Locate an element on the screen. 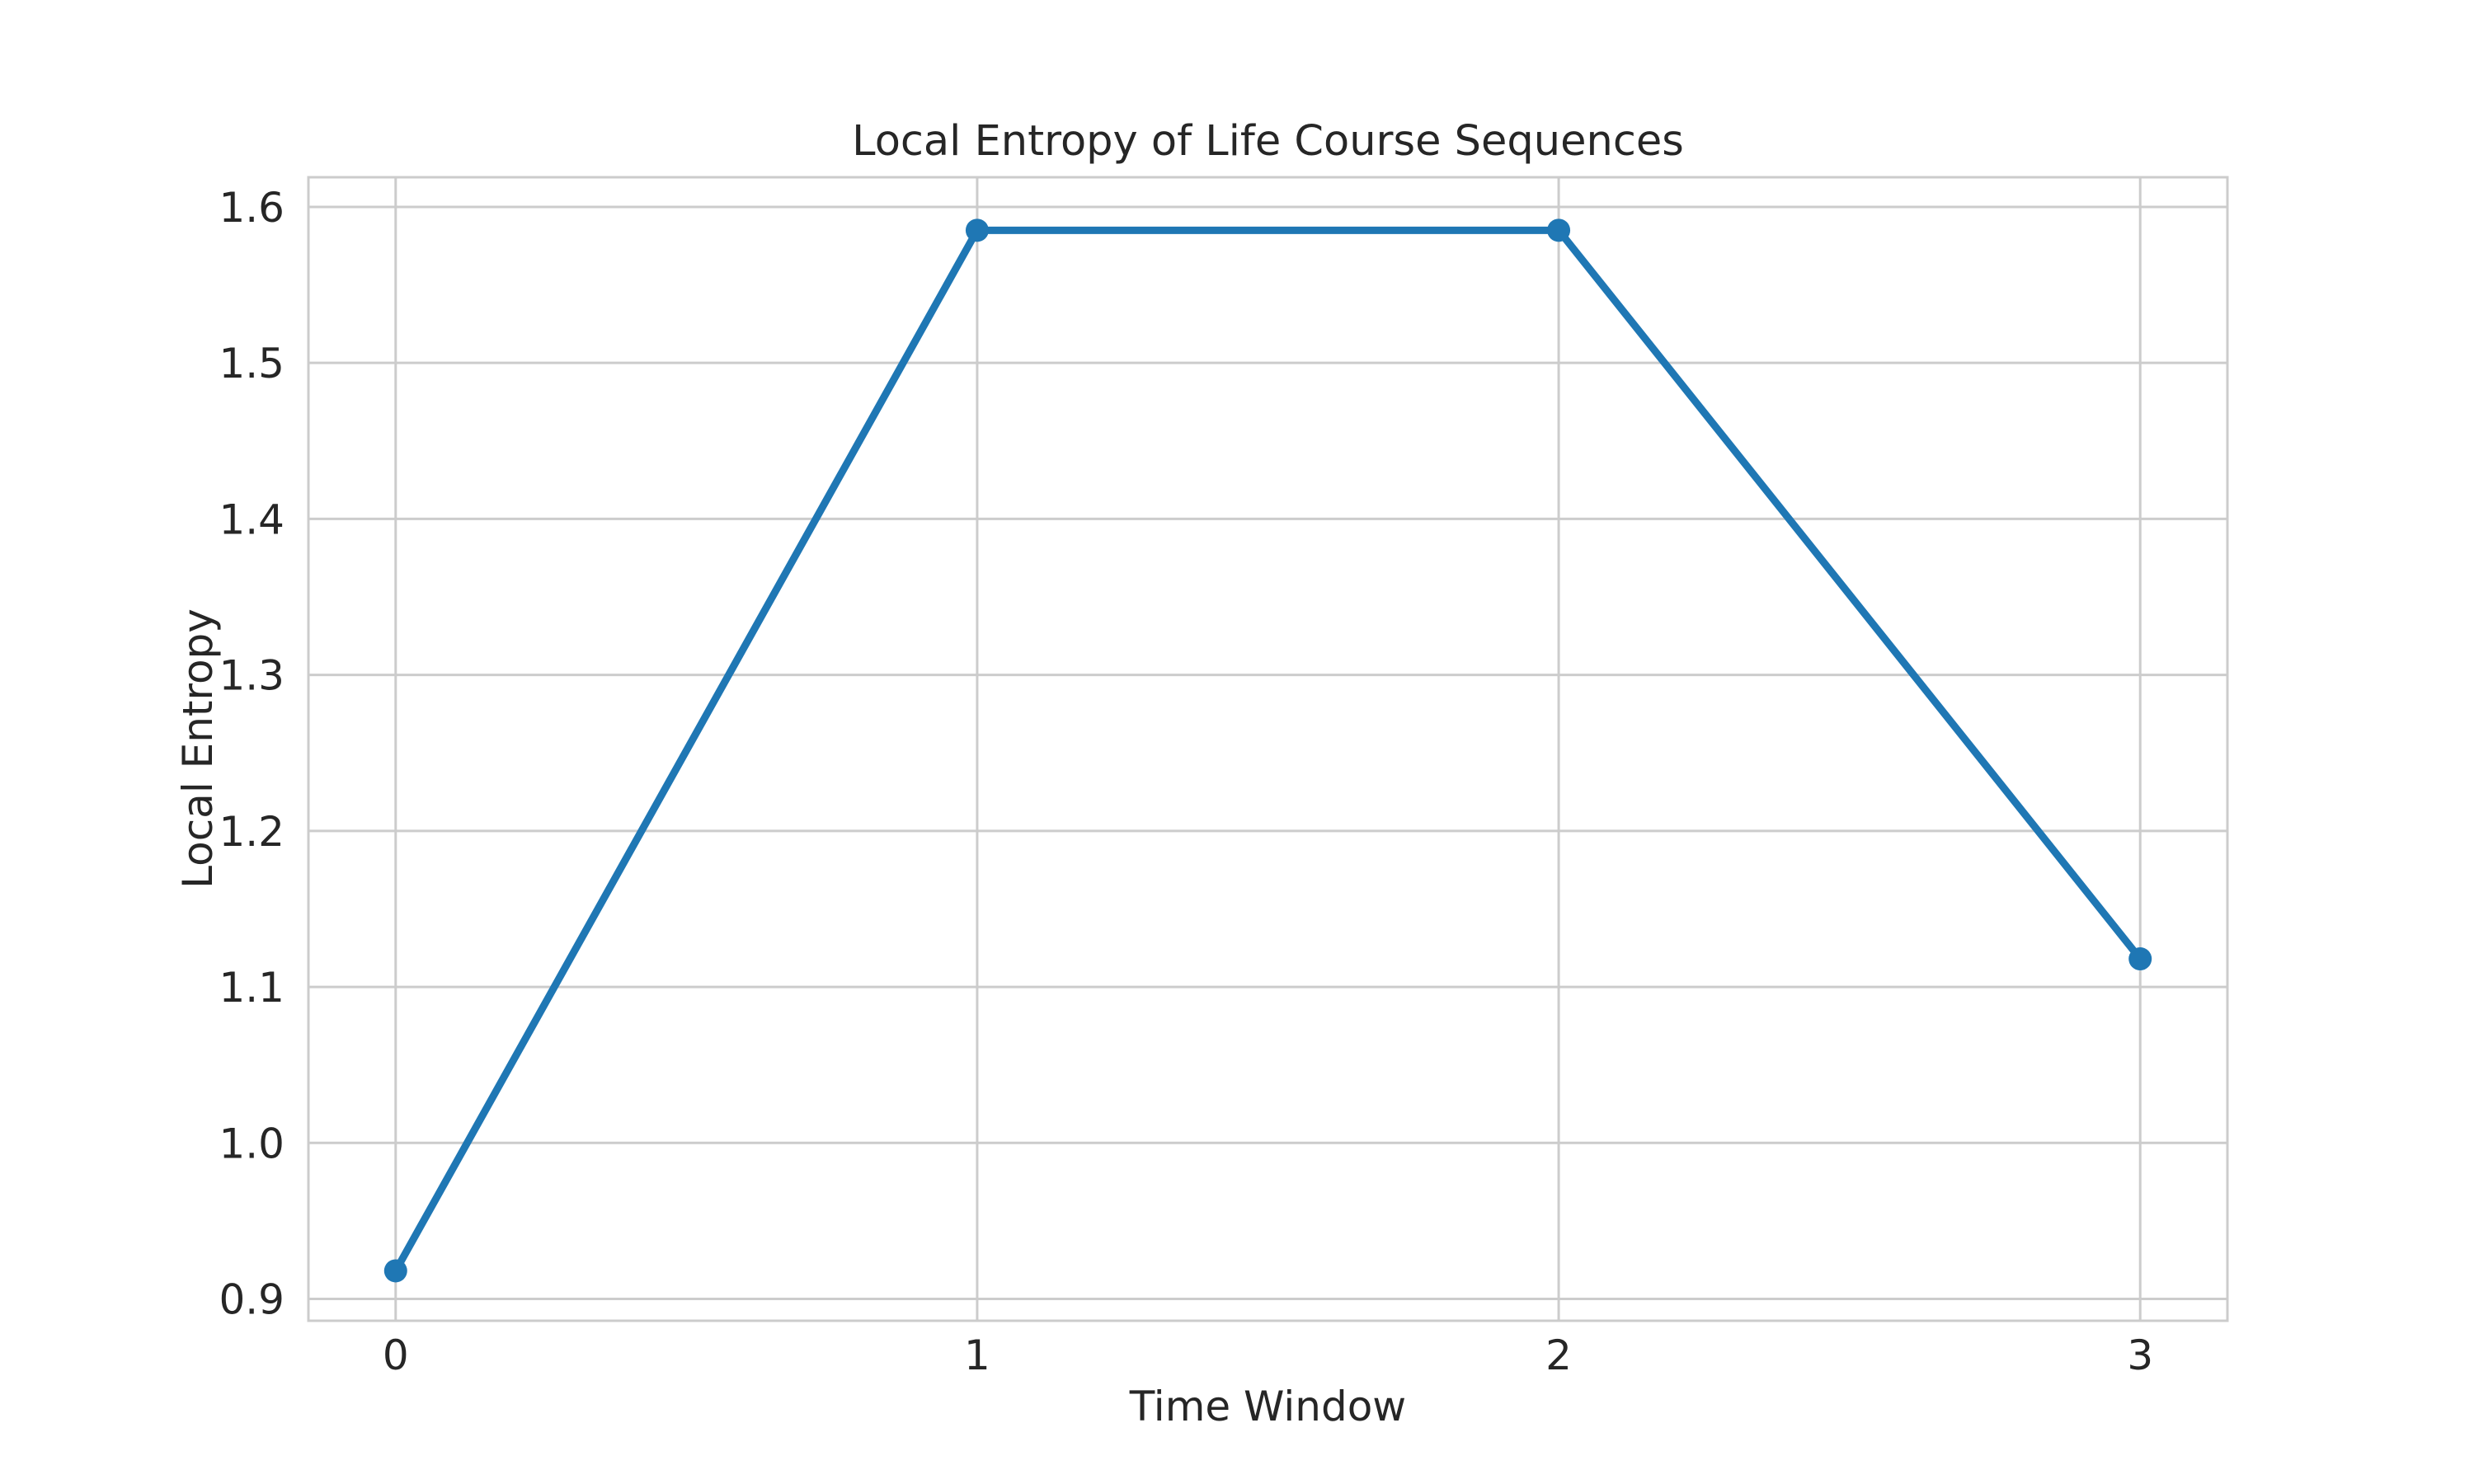 The height and width of the screenshot is (1484, 2474). y-tick-label: 0.9 is located at coordinates (252, 1300).